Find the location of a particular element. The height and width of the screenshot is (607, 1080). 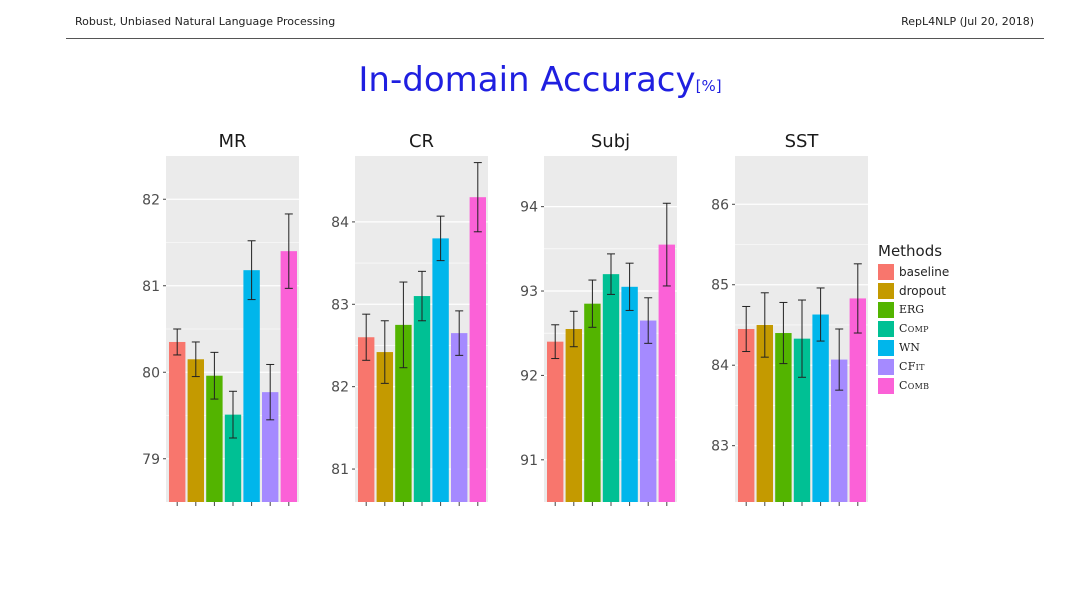

bar-mr-cfit is located at coordinates (270, 447).